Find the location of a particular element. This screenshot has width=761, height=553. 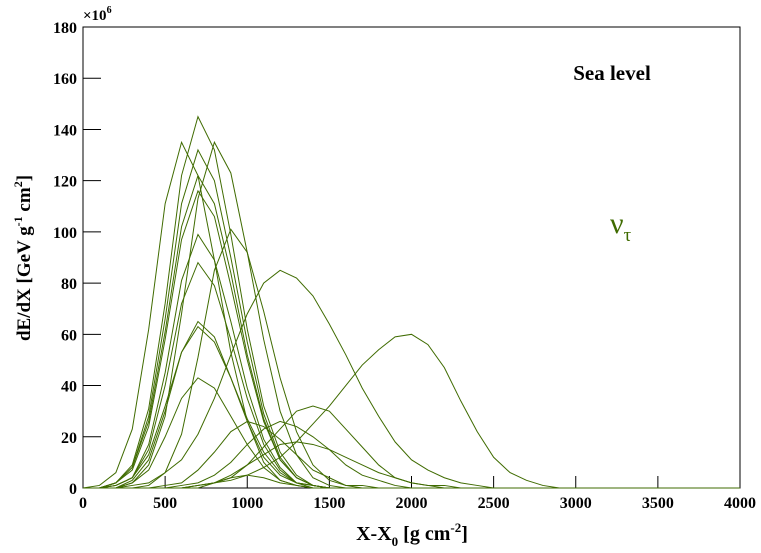

multiplier-base: ×10 is located at coordinates (95, 16).